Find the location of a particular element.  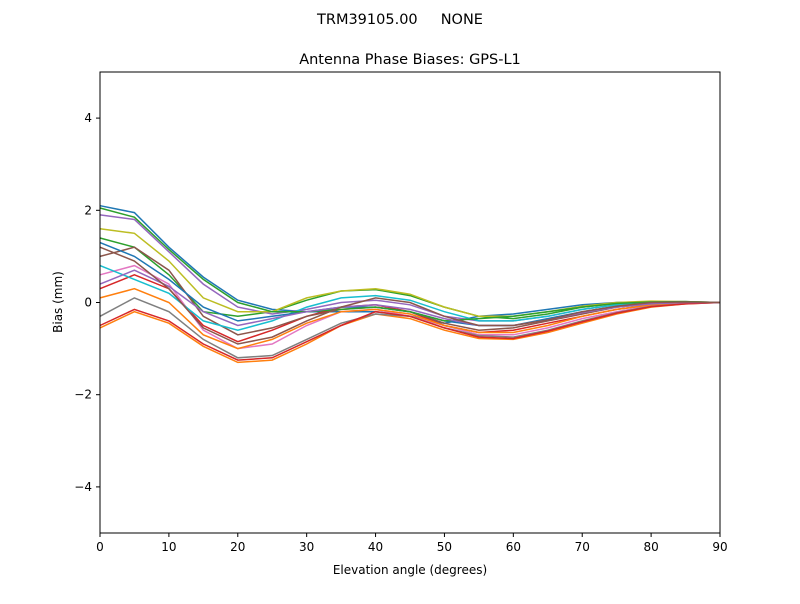

y-tick-label: 0 is located at coordinates (88, 303).